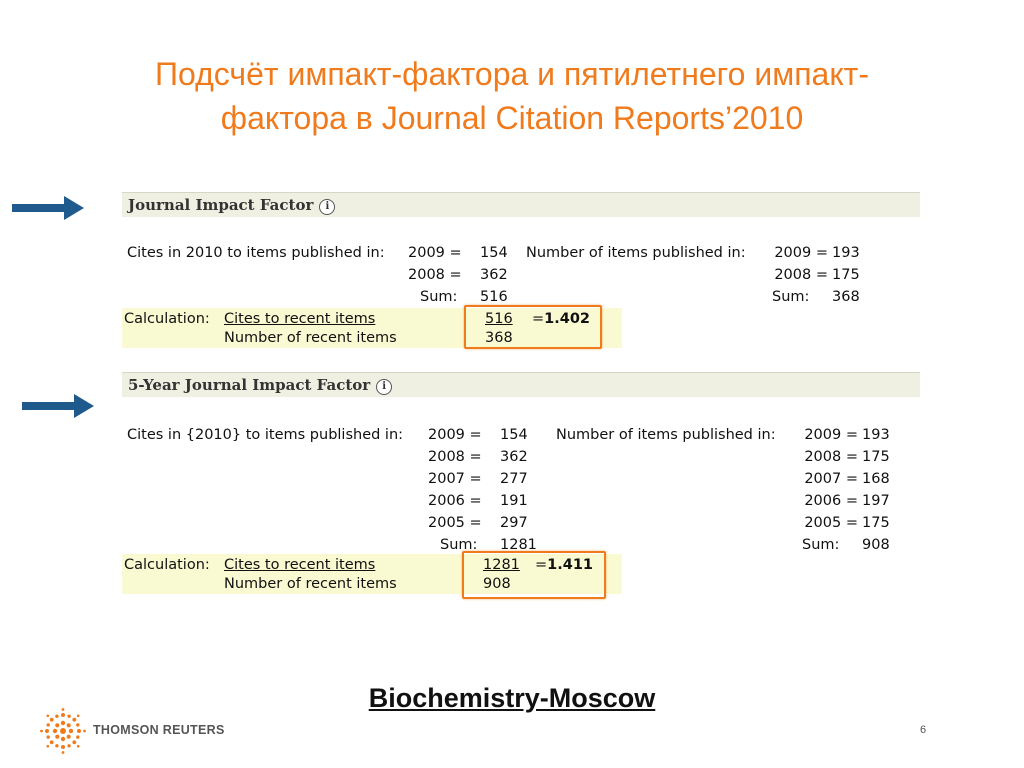 Image resolution: width=1024 pixels, height=768 pixels. What do you see at coordinates (501, 565) in the screenshot?
I see `jif5-calc-numerator: 1281` at bounding box center [501, 565].